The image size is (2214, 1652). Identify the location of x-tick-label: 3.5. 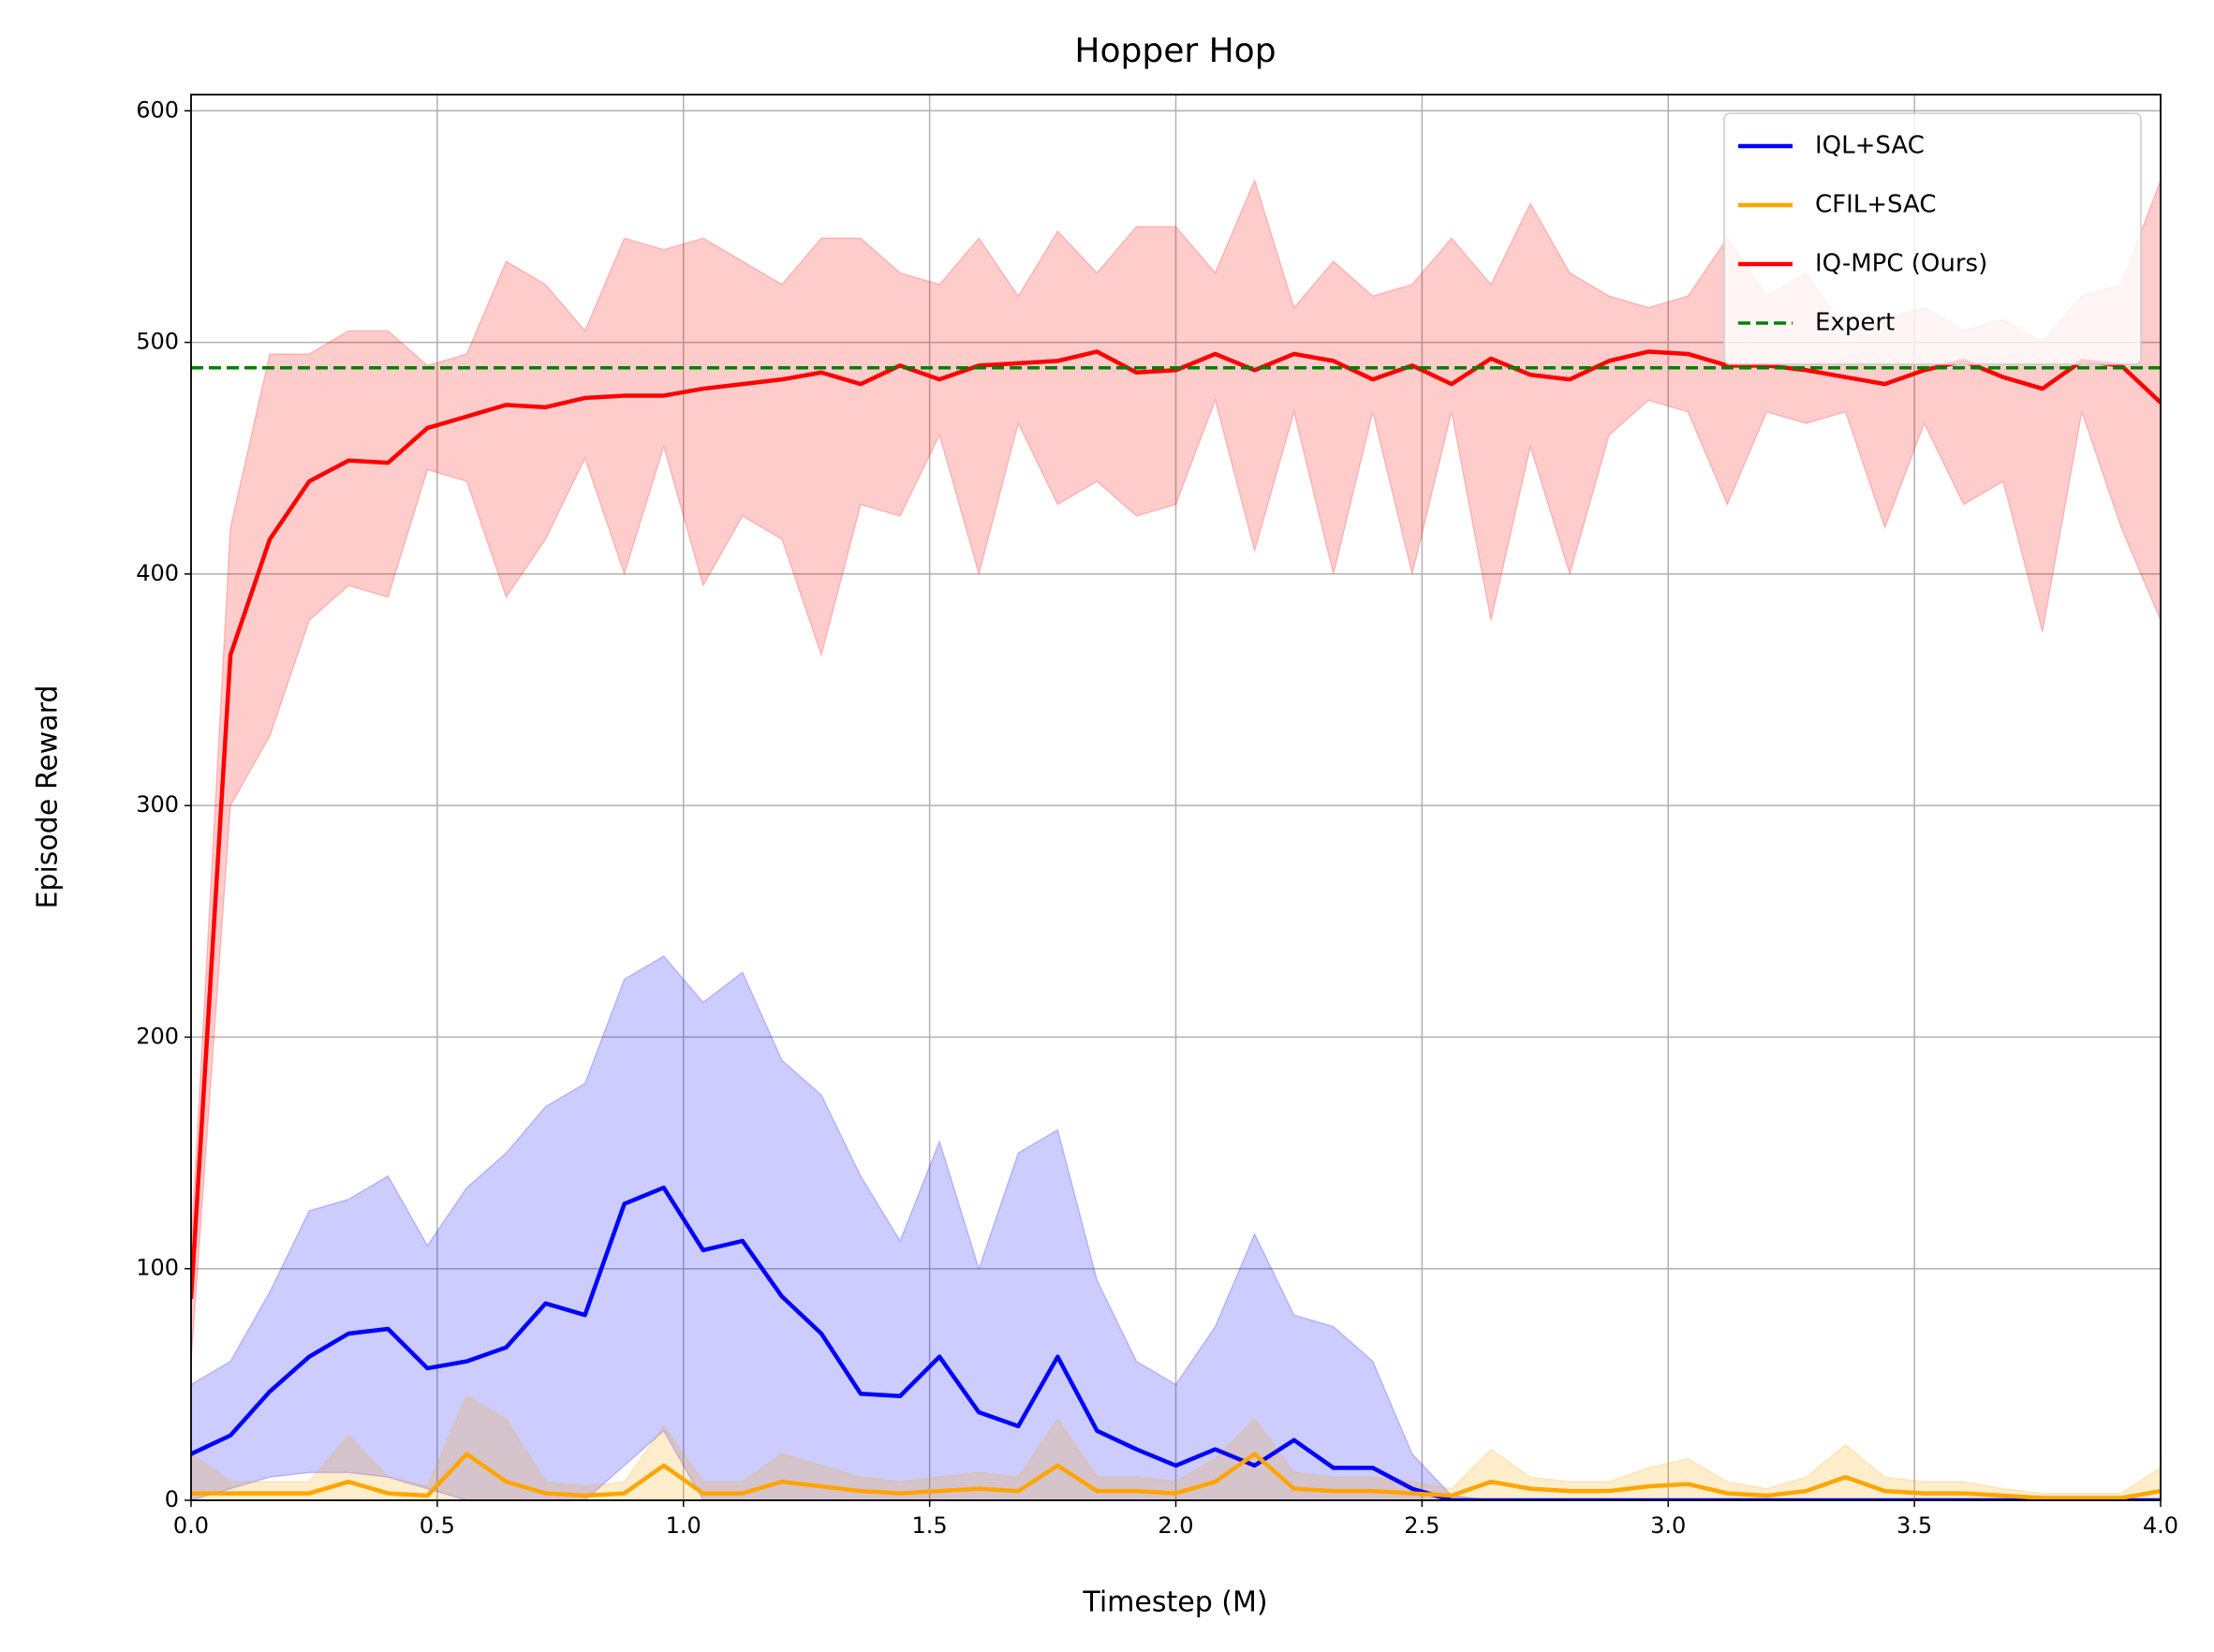
(1914, 1525).